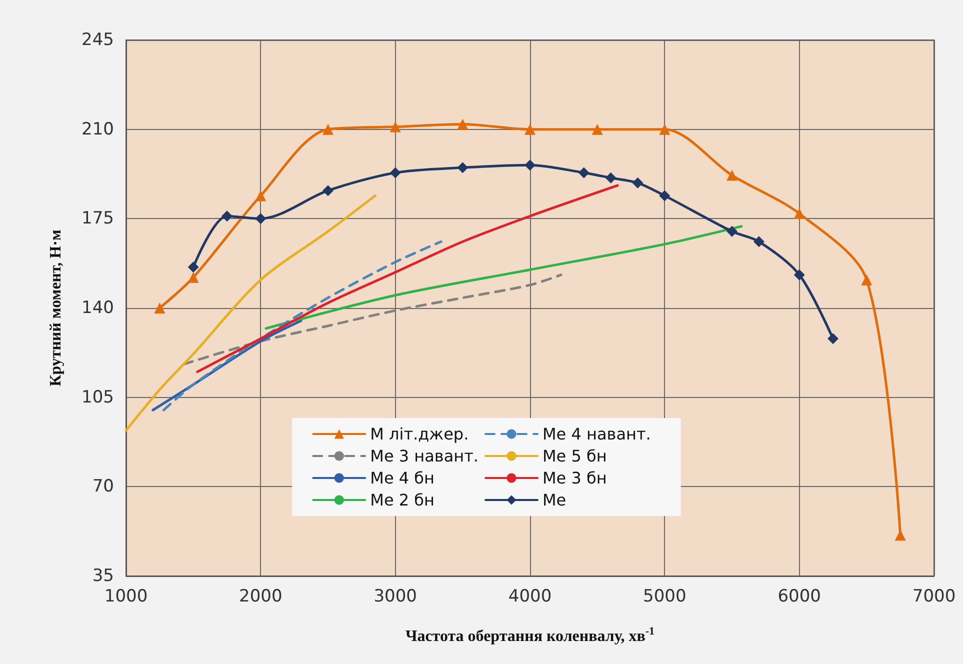  I want to click on legend-label: Me 3 навант., so click(424, 456).